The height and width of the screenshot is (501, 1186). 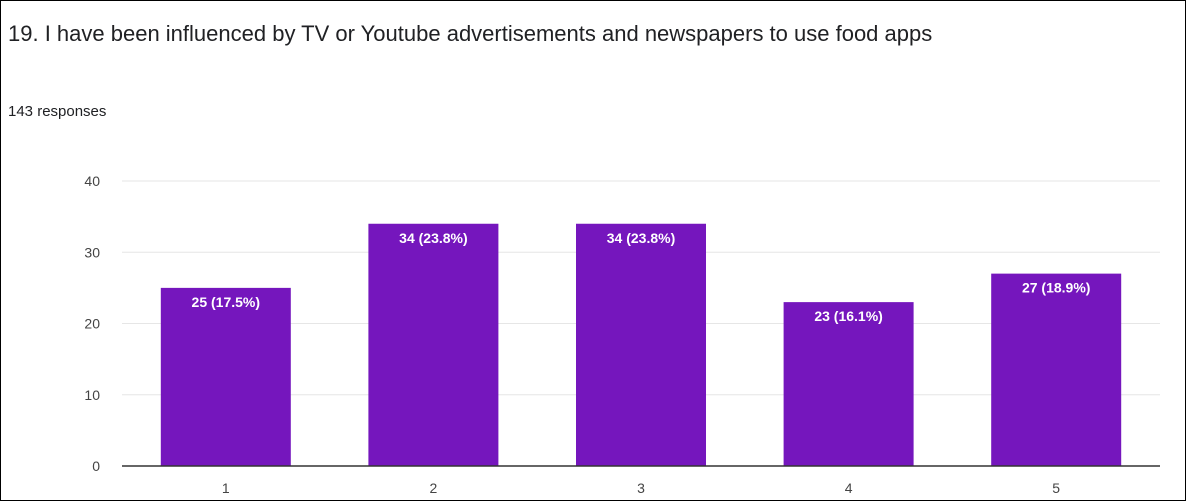 What do you see at coordinates (92, 181) in the screenshot?
I see `y-tick-label: 40` at bounding box center [92, 181].